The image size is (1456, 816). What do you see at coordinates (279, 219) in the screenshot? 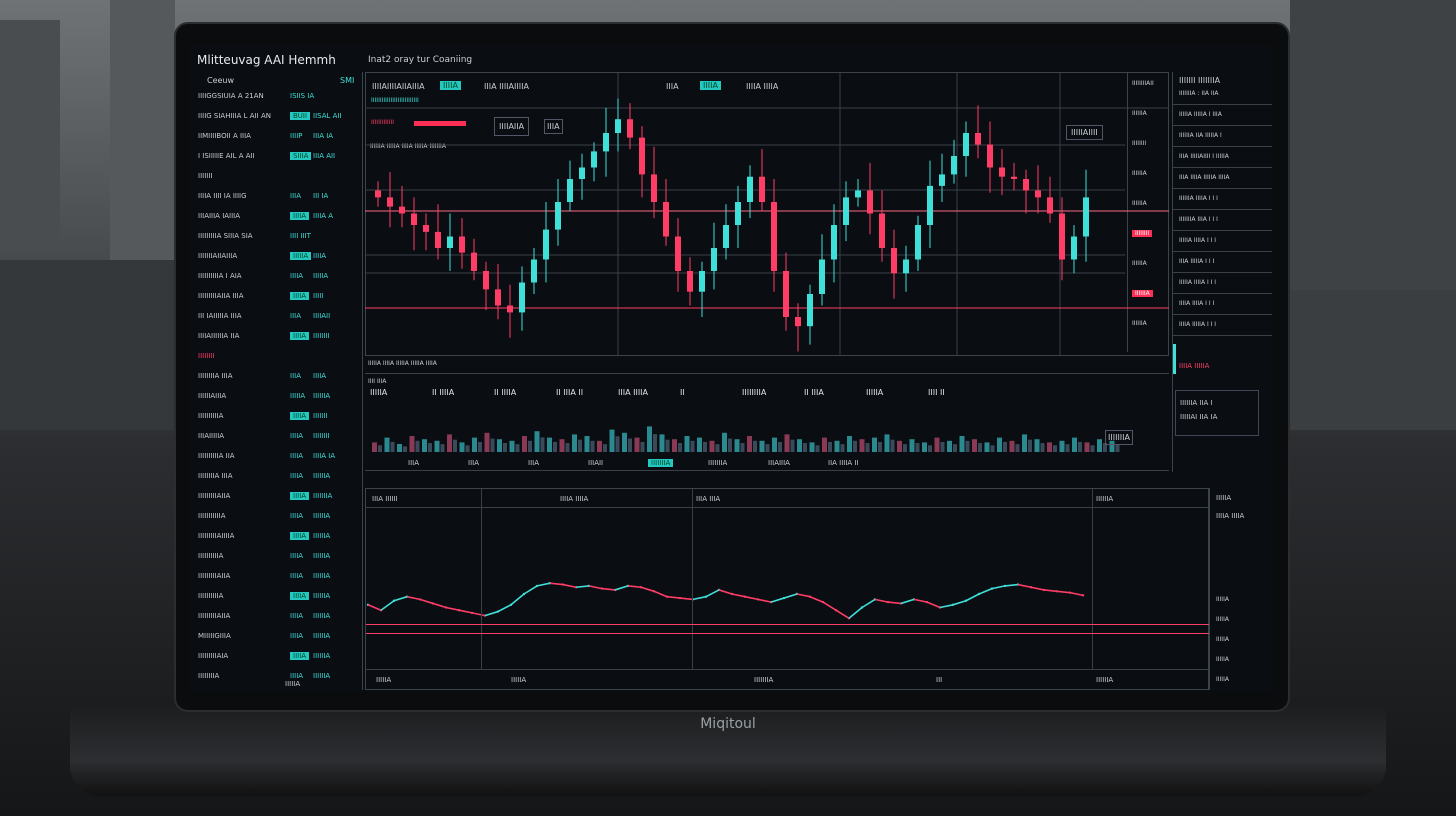
I see `watchlist-row: IIIAIIIA IAIIIA IIIIA IIIIA A` at bounding box center [279, 219].